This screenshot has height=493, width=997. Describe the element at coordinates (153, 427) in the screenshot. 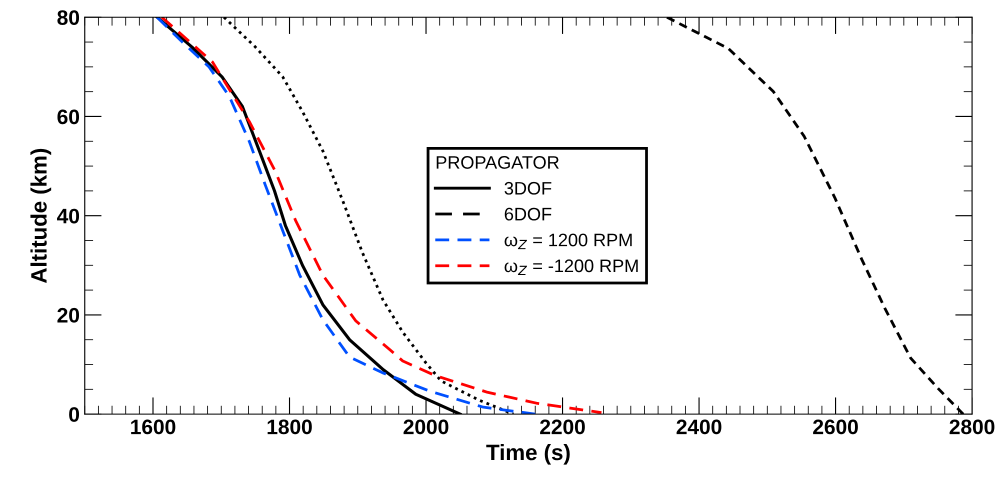

I see `x-tick-label: 1600` at that location.